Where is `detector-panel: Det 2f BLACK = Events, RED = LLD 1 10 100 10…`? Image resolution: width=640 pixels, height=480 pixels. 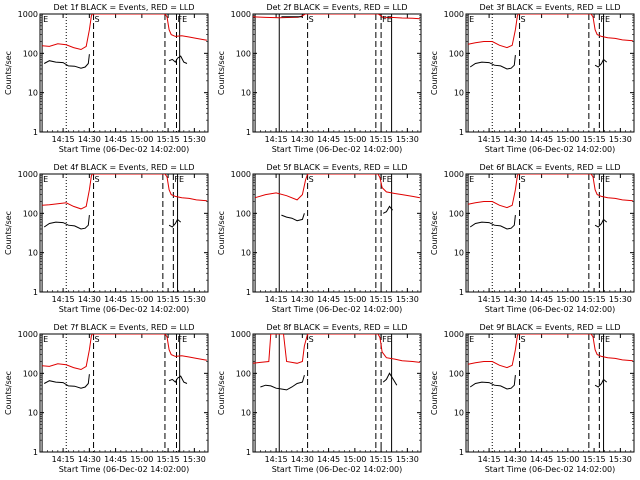 detector-panel: Det 2f BLACK = Events, RED = LLD 1 10 100 10… is located at coordinates (319, 78).